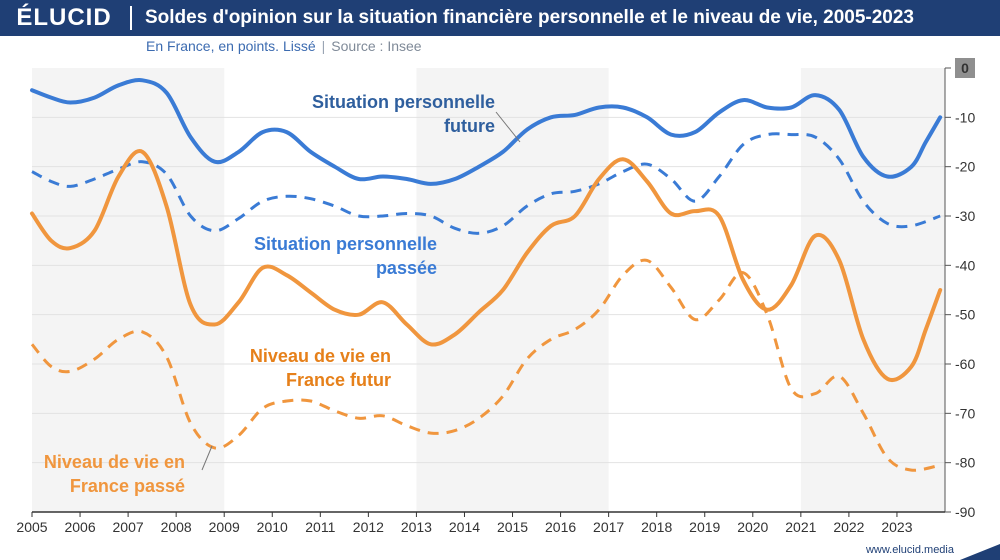 The width and height of the screenshot is (1000, 560). I want to click on header-divider, so click(131, 18).